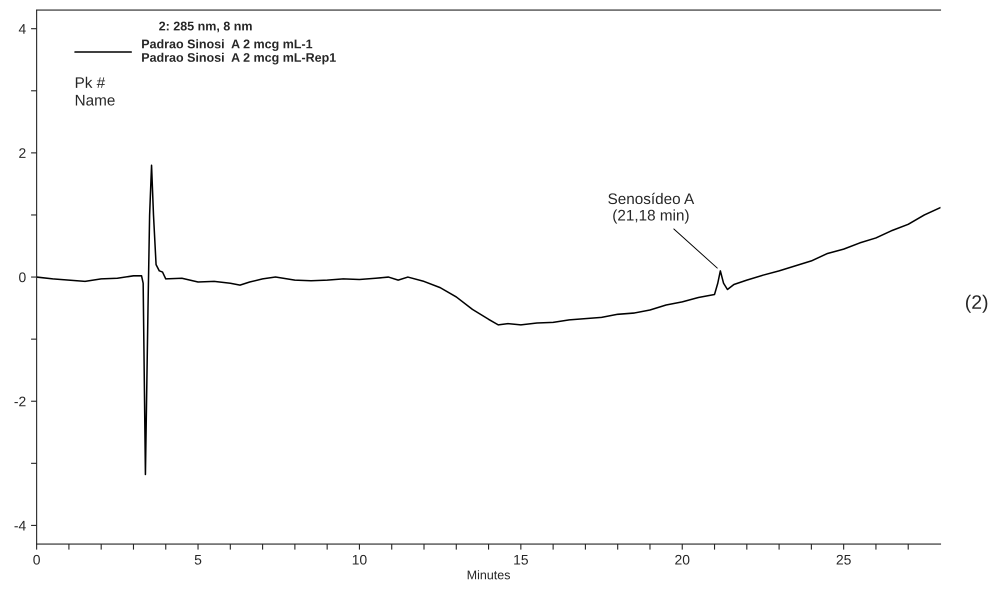  Describe the element at coordinates (489, 575) in the screenshot. I see `x-axis-title: Minutes` at that location.